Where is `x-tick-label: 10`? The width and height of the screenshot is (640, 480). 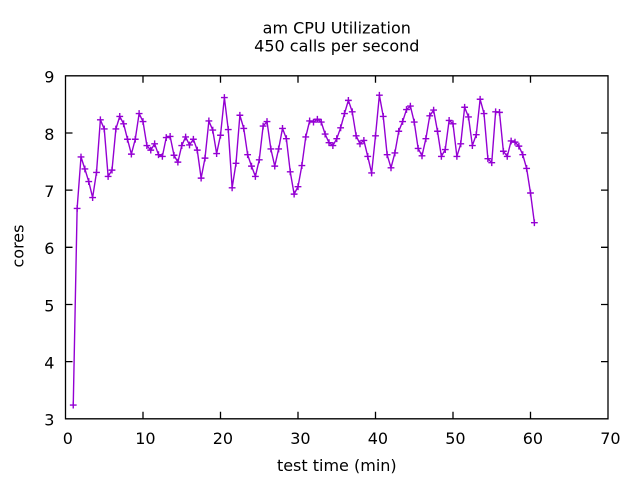 x-tick-label: 10 is located at coordinates (145, 438).